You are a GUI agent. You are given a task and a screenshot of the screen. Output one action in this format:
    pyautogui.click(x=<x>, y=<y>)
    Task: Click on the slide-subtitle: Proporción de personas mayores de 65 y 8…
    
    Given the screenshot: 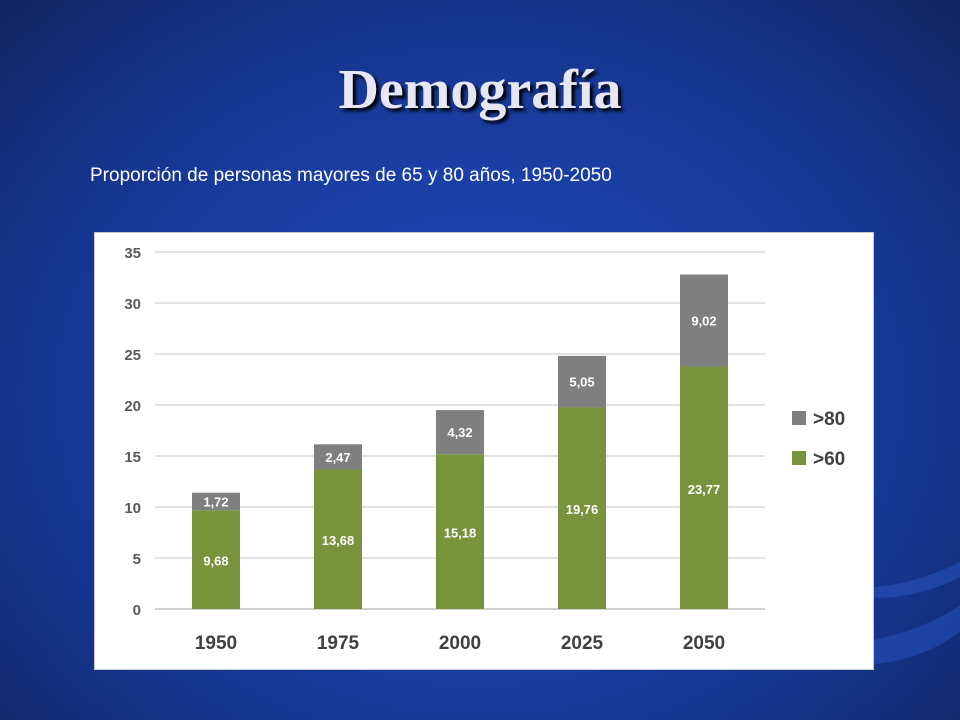 What is the action you would take?
    pyautogui.click(x=351, y=175)
    